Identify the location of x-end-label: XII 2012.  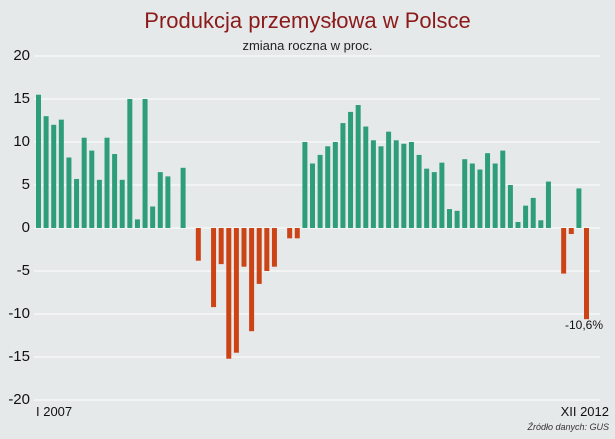
(584, 411).